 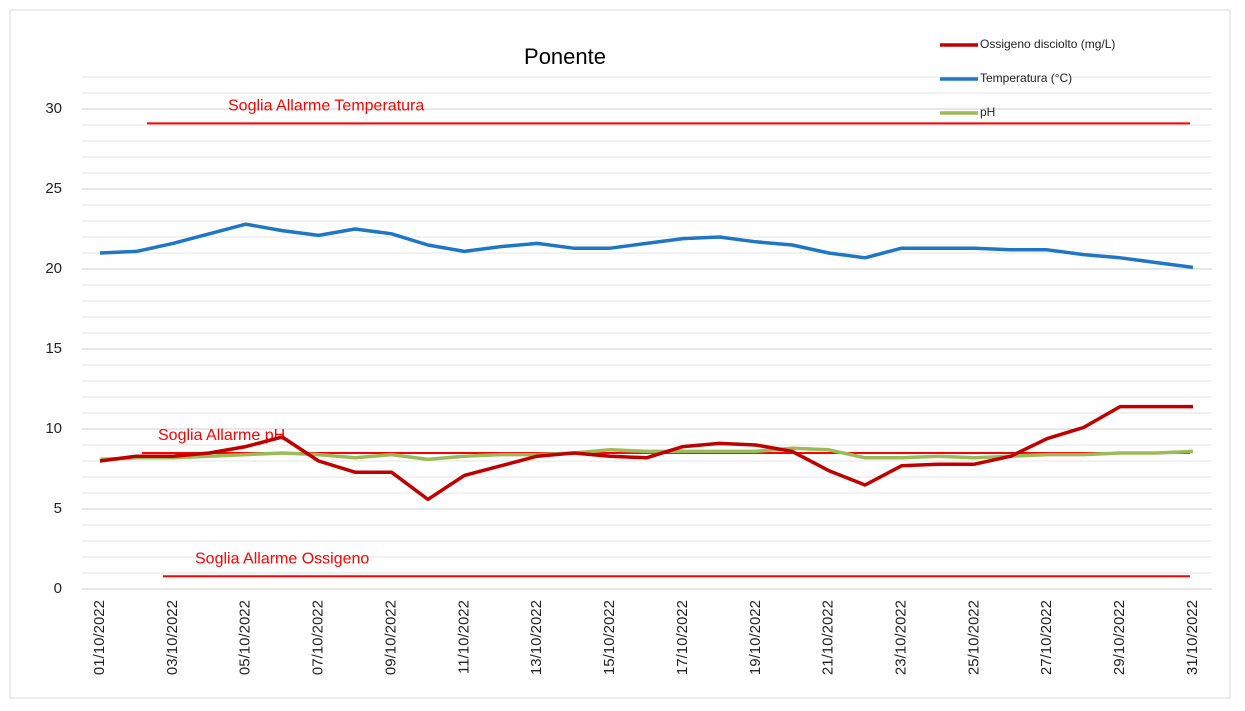 I want to click on legend-label: Temperatura (°C), so click(x=1026, y=78).